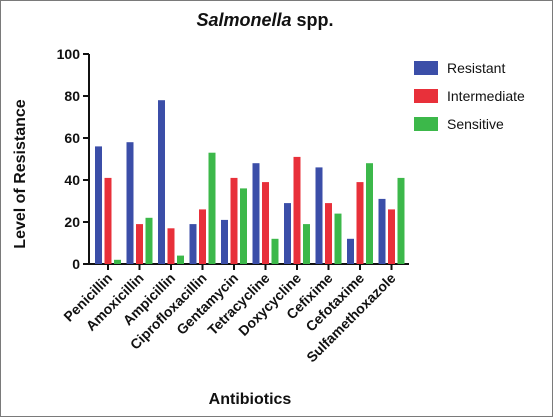  I want to click on bar-sensitive-doxycycline, so click(306, 244).